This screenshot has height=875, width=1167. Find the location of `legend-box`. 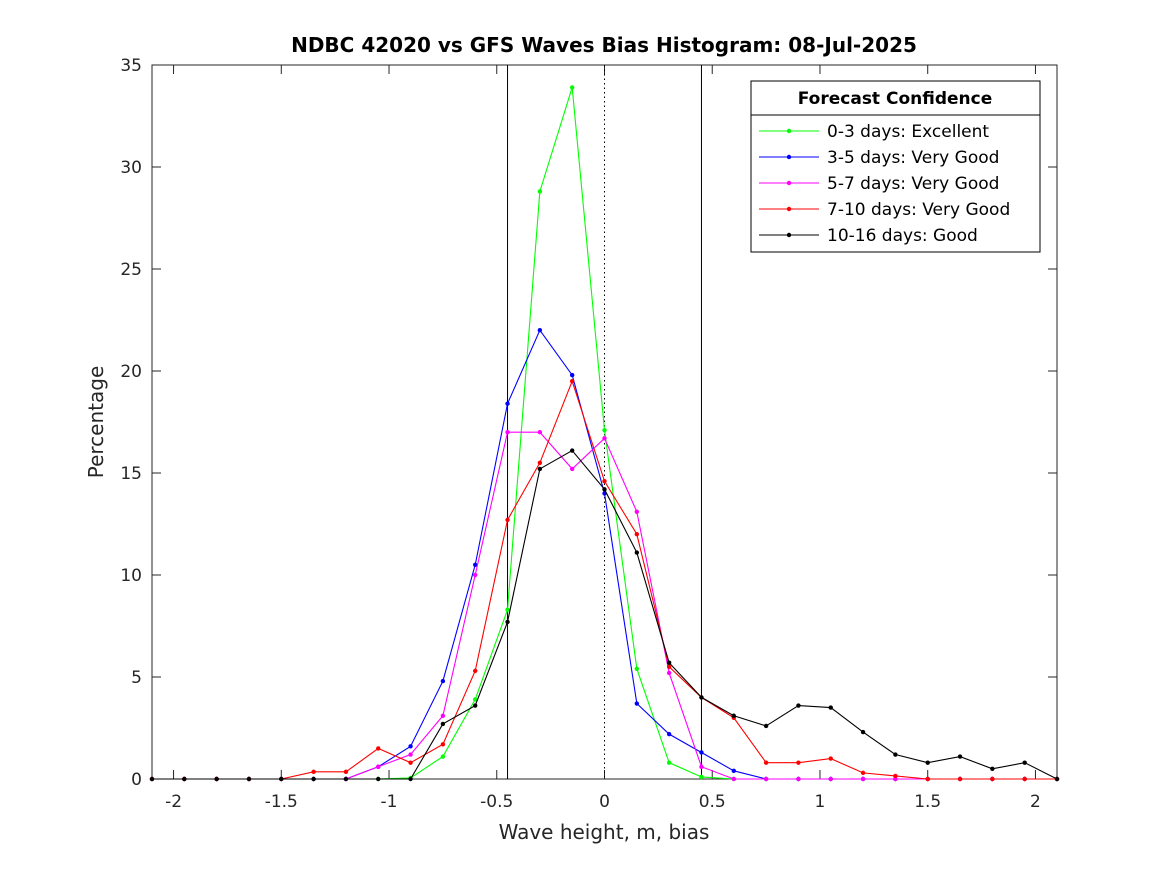

legend-box is located at coordinates (895, 166).